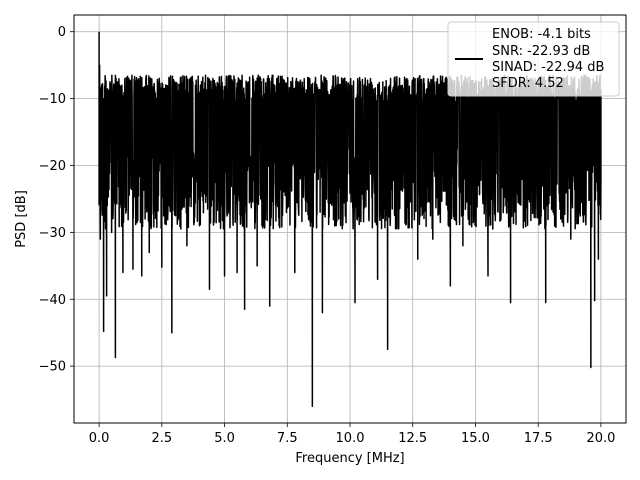 Image resolution: width=640 pixels, height=480 pixels. I want to click on y-tick-label: 0, so click(62, 32).